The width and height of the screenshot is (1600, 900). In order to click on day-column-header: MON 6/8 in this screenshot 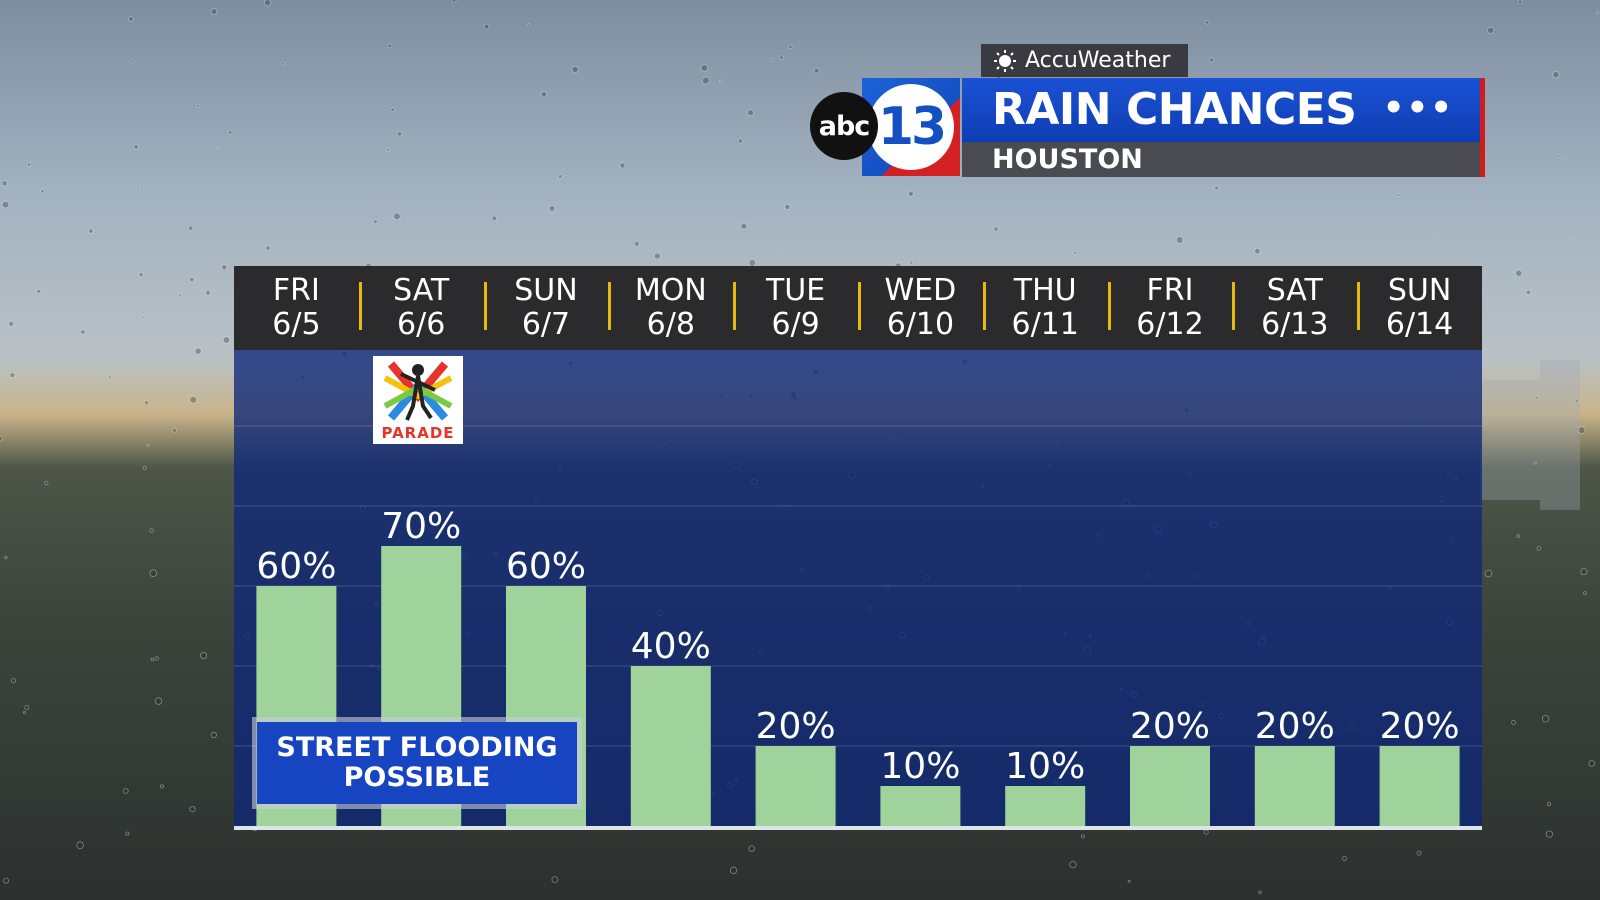, I will do `click(670, 308)`.